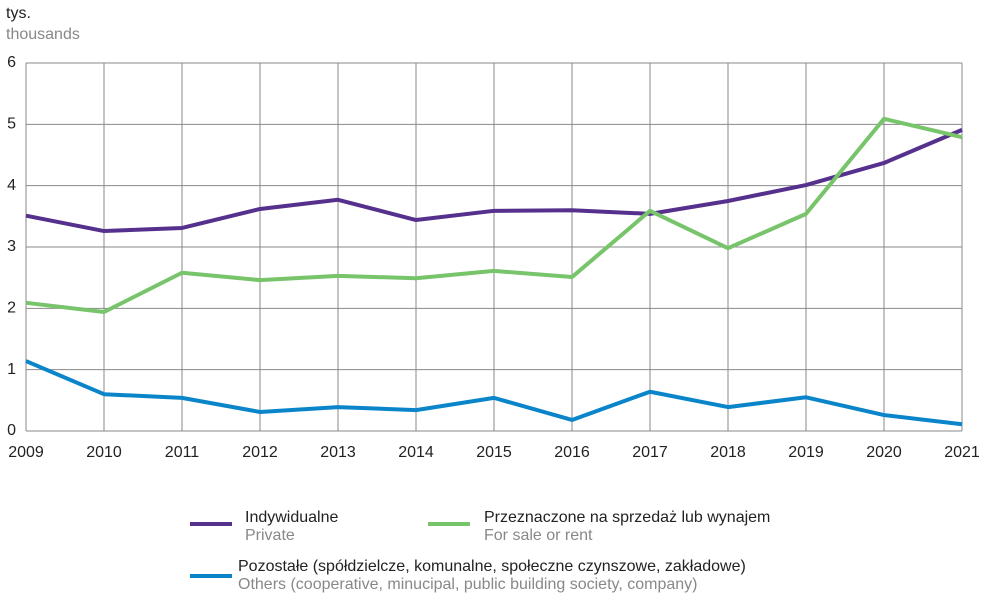  I want to click on y-tick-label: 2, so click(11, 308).